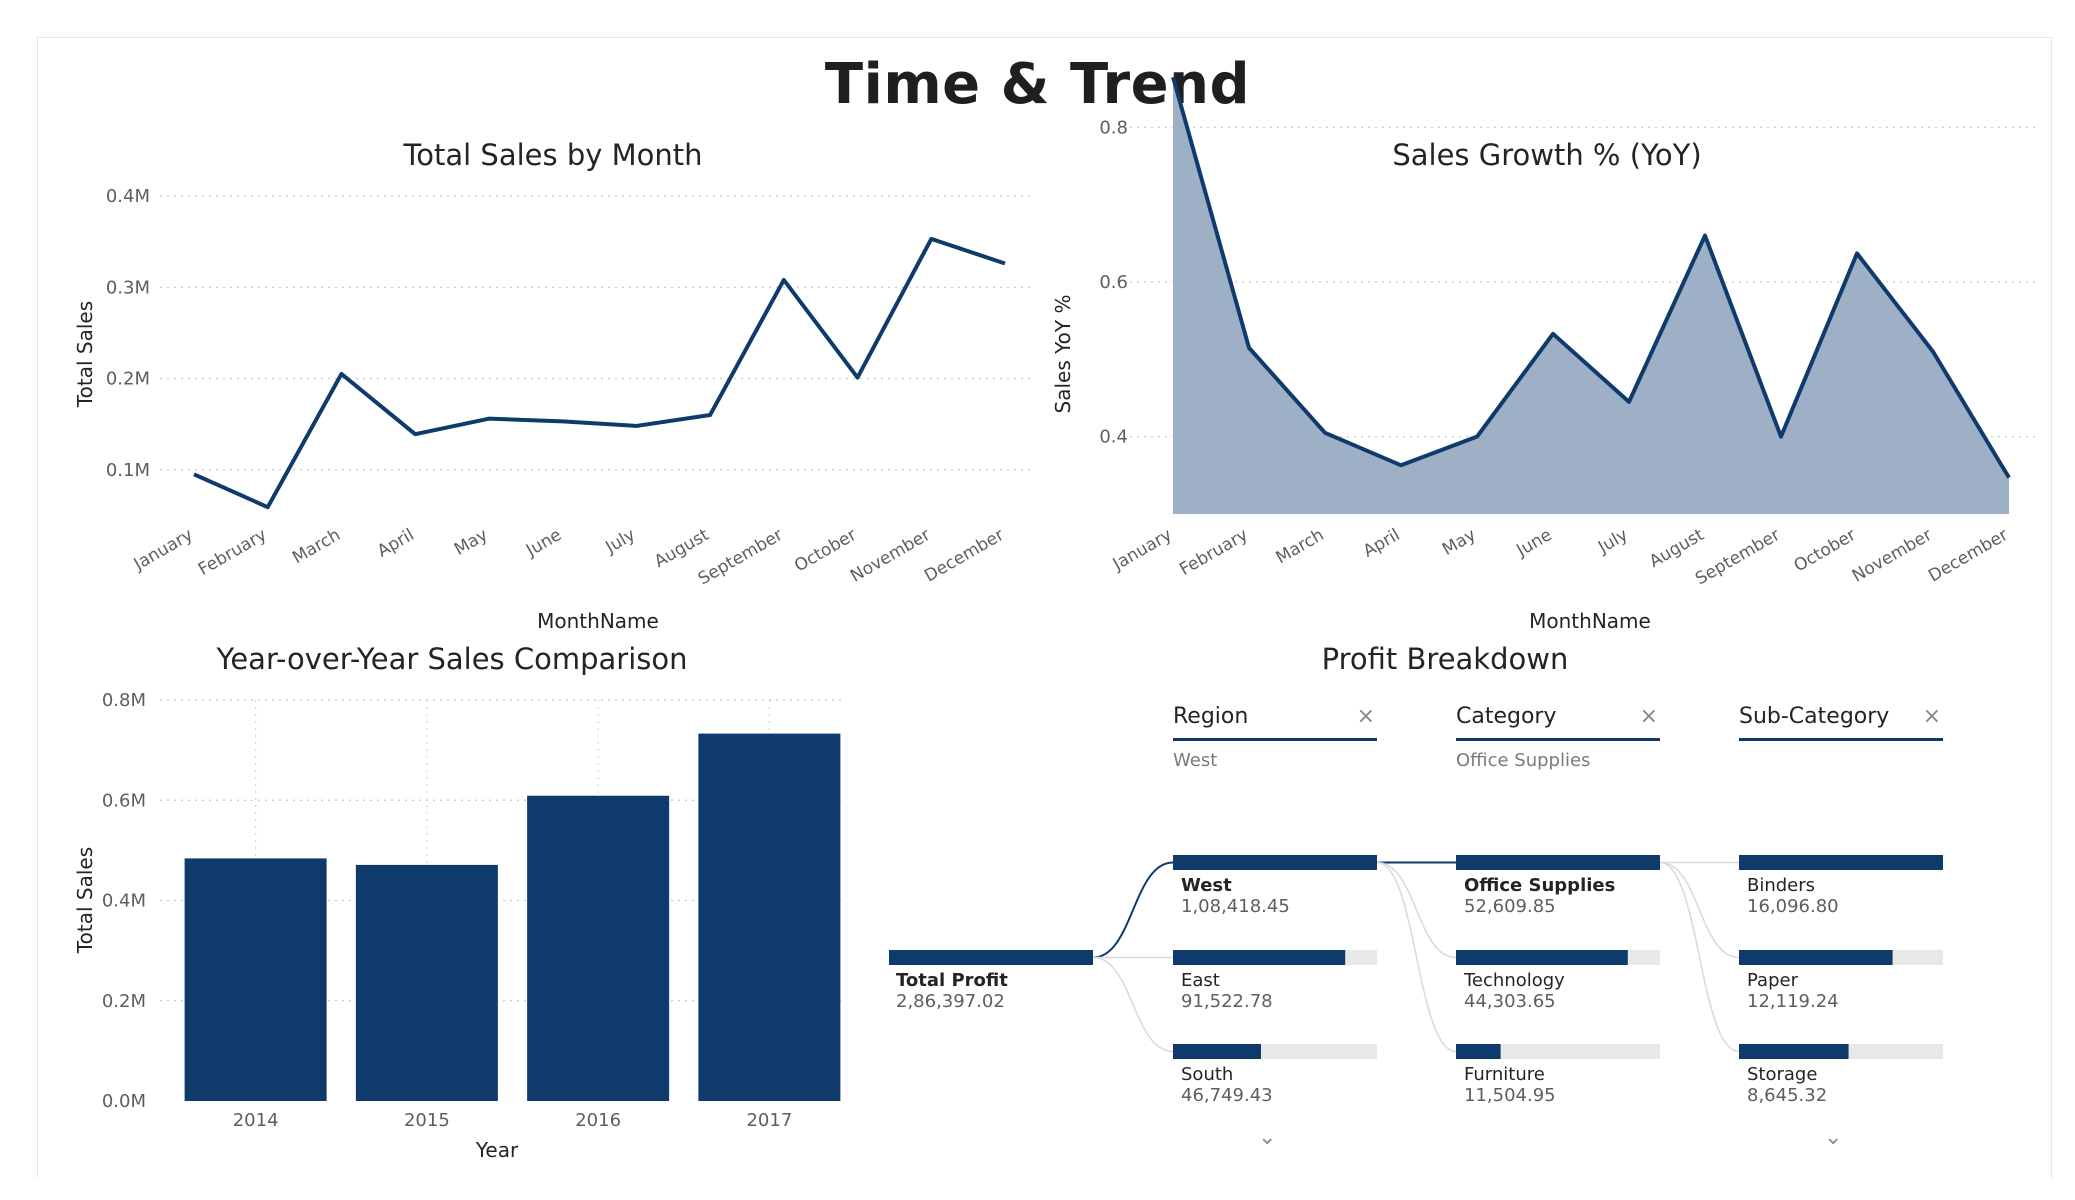  Describe the element at coordinates (1113, 282) in the screenshot. I see `y-tick-label: 0.6` at that location.